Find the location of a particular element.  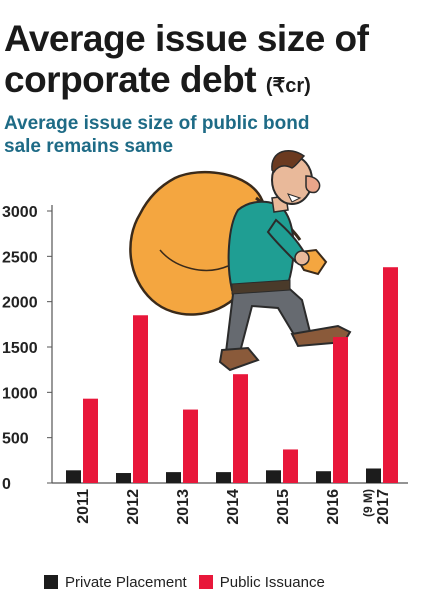

y-tick-label: 3000 is located at coordinates (20, 212).